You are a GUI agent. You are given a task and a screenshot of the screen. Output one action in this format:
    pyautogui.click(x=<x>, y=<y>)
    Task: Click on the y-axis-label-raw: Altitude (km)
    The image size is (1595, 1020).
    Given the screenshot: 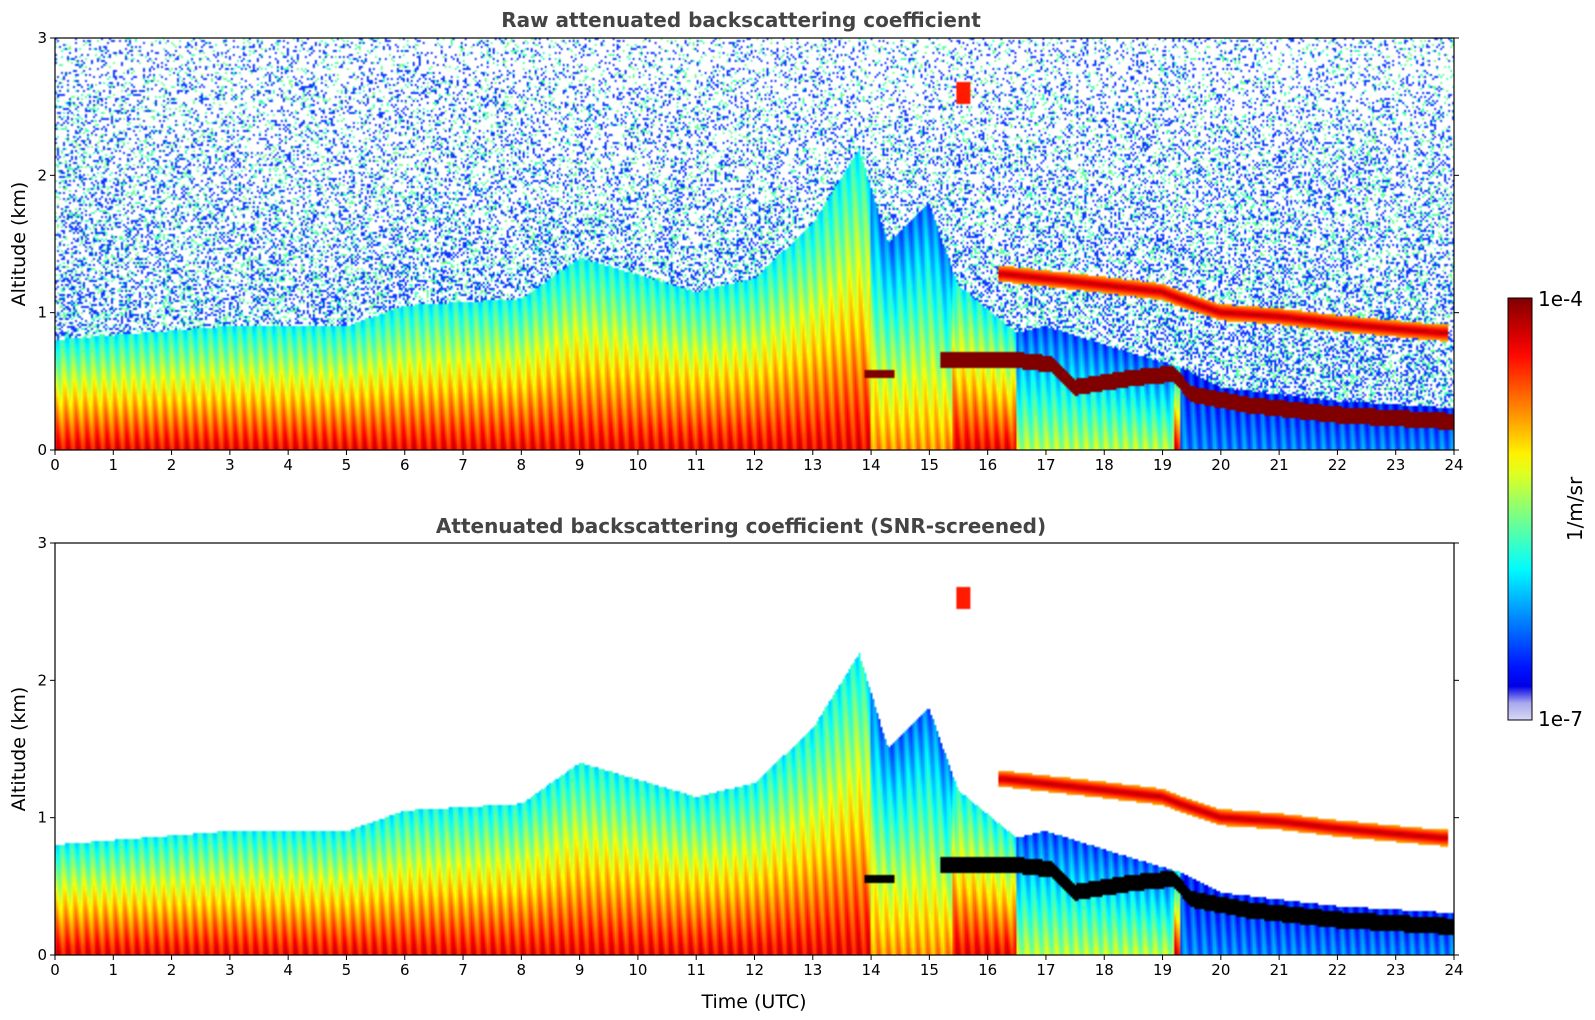 What is the action you would take?
    pyautogui.click(x=19, y=244)
    